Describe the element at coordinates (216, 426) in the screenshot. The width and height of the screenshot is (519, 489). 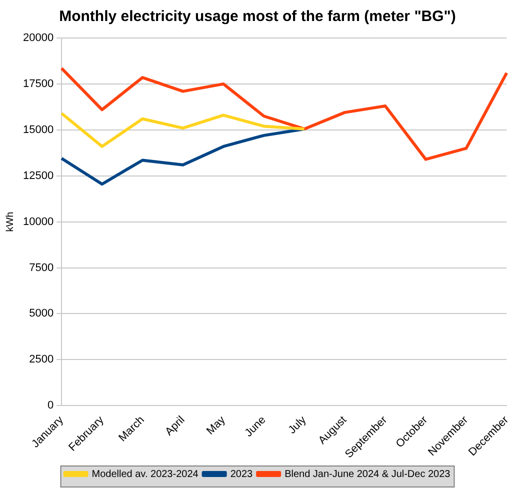
I see `x-tick-label: May` at that location.